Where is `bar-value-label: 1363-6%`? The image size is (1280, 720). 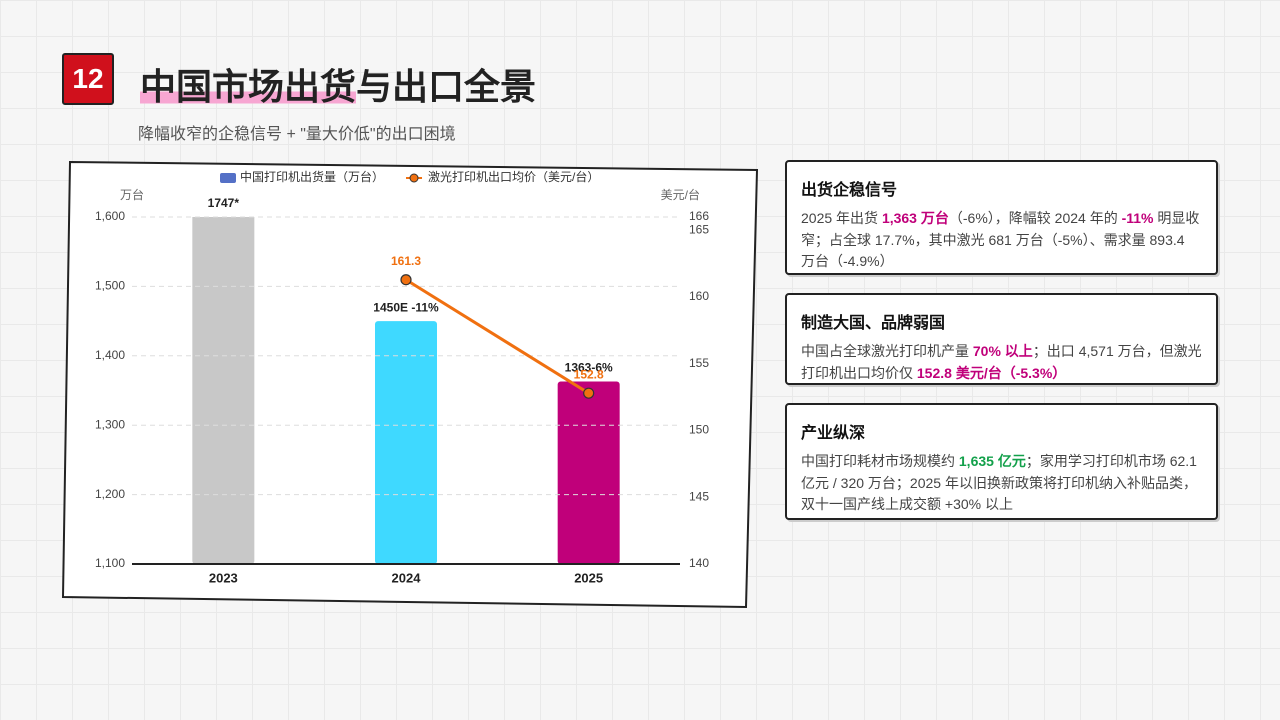 bar-value-label: 1363-6% is located at coordinates (589, 368).